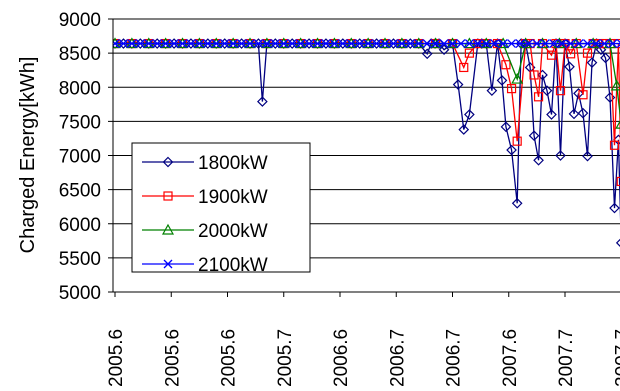  What do you see at coordinates (205, 163) in the screenshot?
I see `legend-entry: 1800kW` at bounding box center [205, 163].